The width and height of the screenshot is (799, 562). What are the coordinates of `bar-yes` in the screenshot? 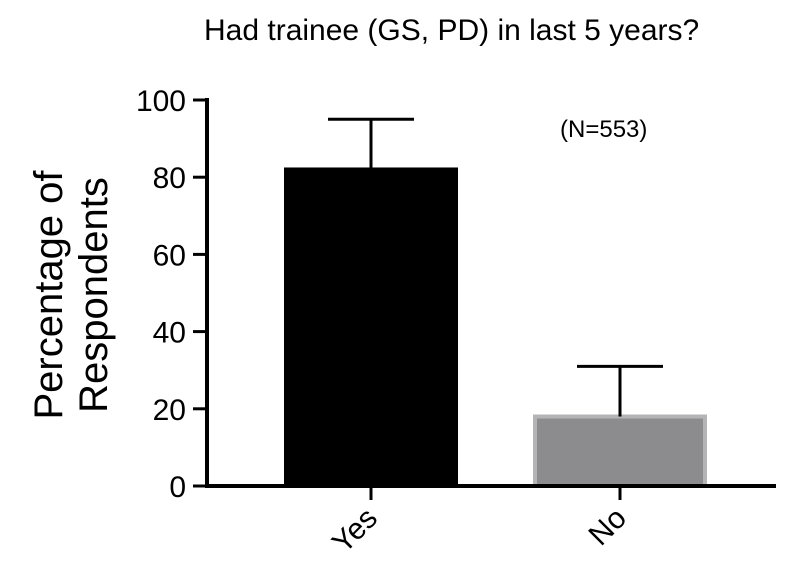 It's located at (371, 327).